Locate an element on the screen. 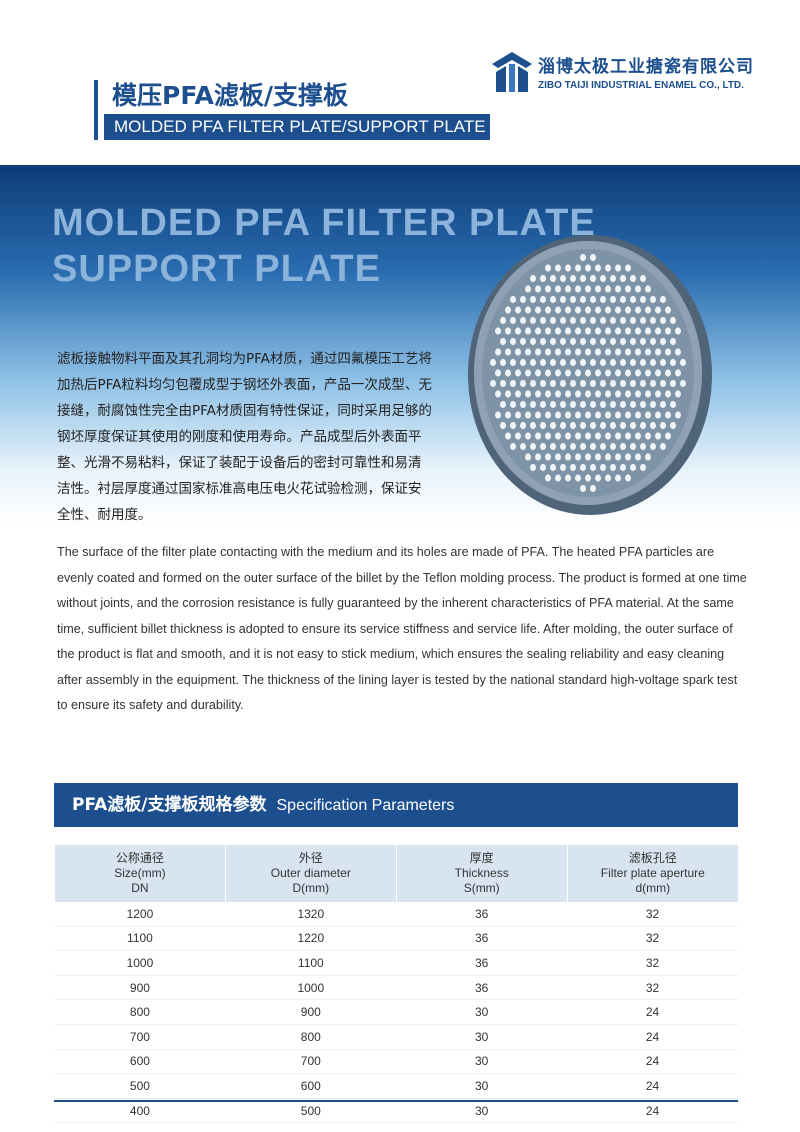  table-row: 800 900 30 24 is located at coordinates (396, 1012).